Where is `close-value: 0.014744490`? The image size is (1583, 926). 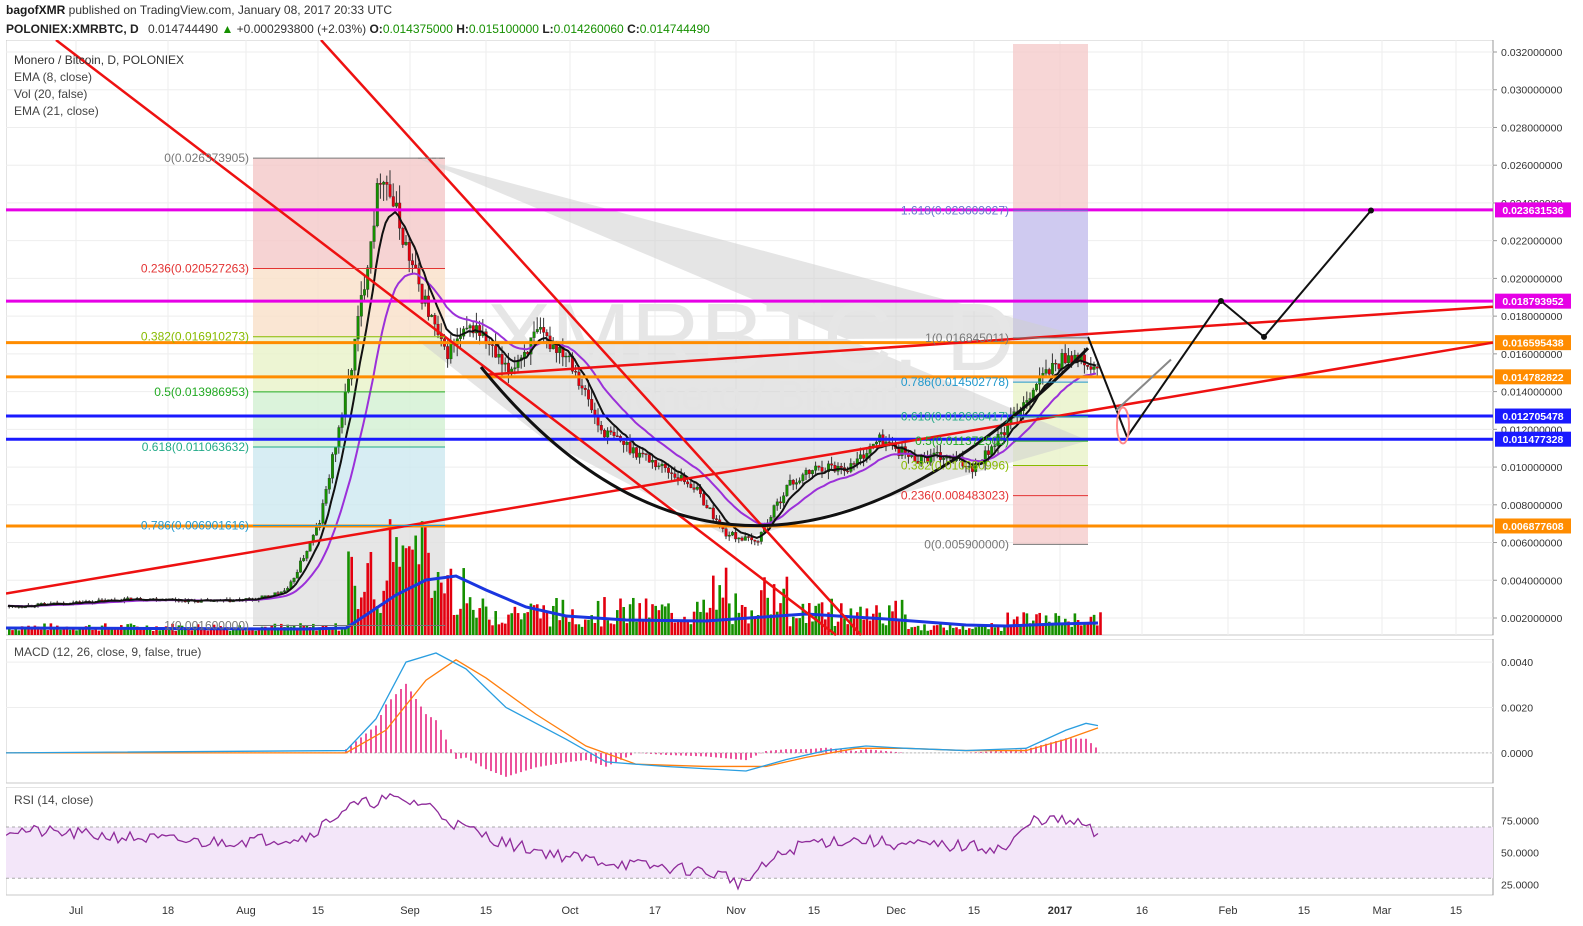
close-value: 0.014744490 is located at coordinates (674, 29).